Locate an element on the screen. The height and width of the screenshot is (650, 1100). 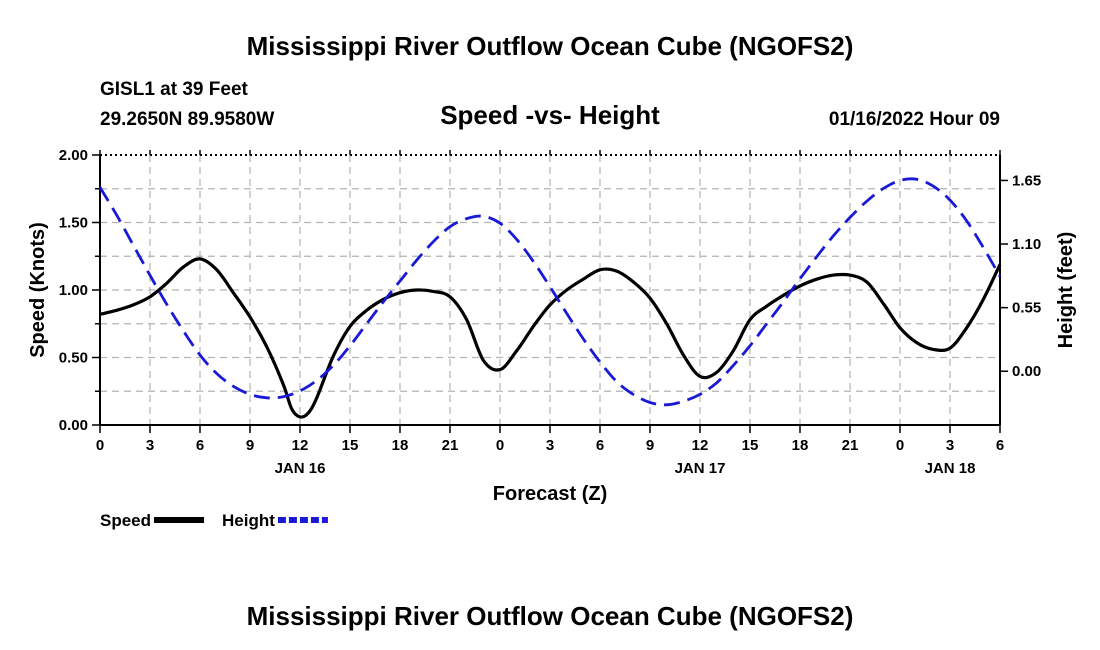
station-label: GISL1 at 39 Feet is located at coordinates (174, 89).